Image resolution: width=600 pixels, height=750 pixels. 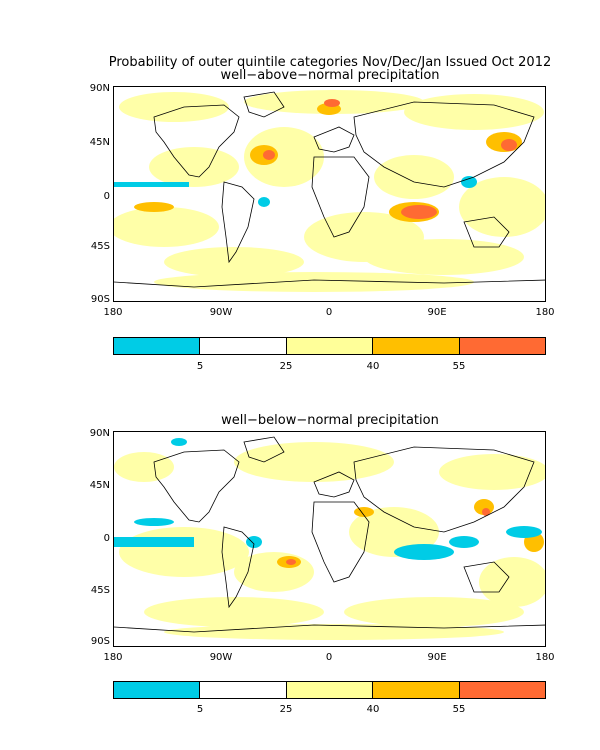 I want to click on lat-label-45n-1: 45N, so click(x=99, y=142).